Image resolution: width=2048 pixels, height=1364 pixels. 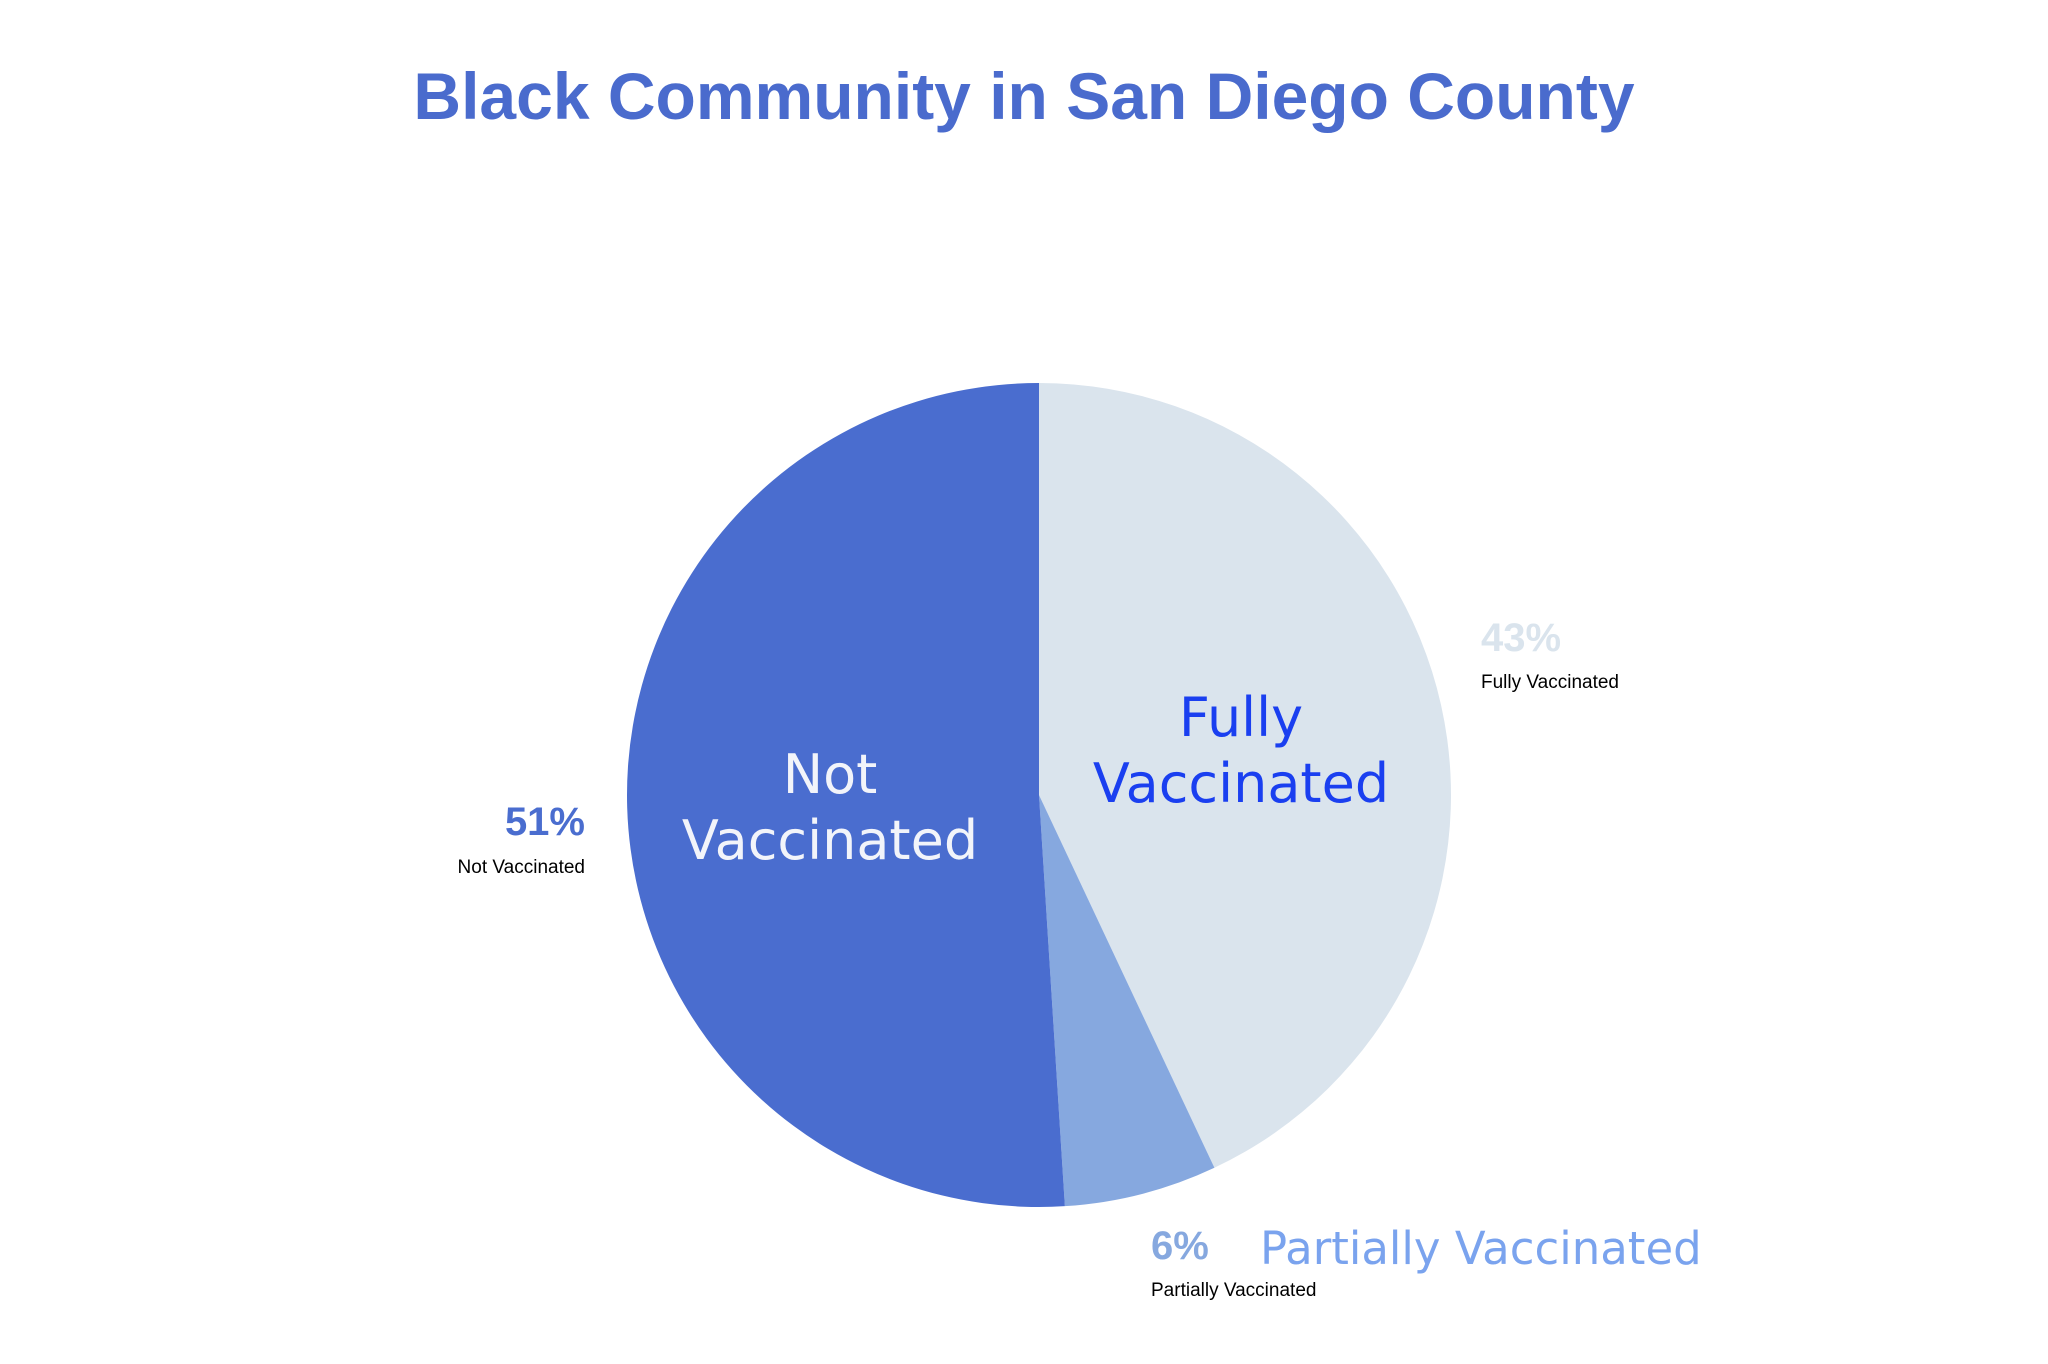 I want to click on category-label: Not Vaccinated, so click(x=521, y=867).